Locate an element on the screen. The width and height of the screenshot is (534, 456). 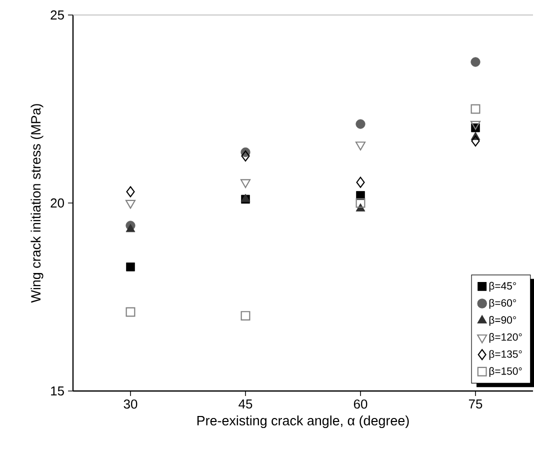
y-axis-title: Wing crack initiation stress (MPa) is located at coordinates (37, 203).